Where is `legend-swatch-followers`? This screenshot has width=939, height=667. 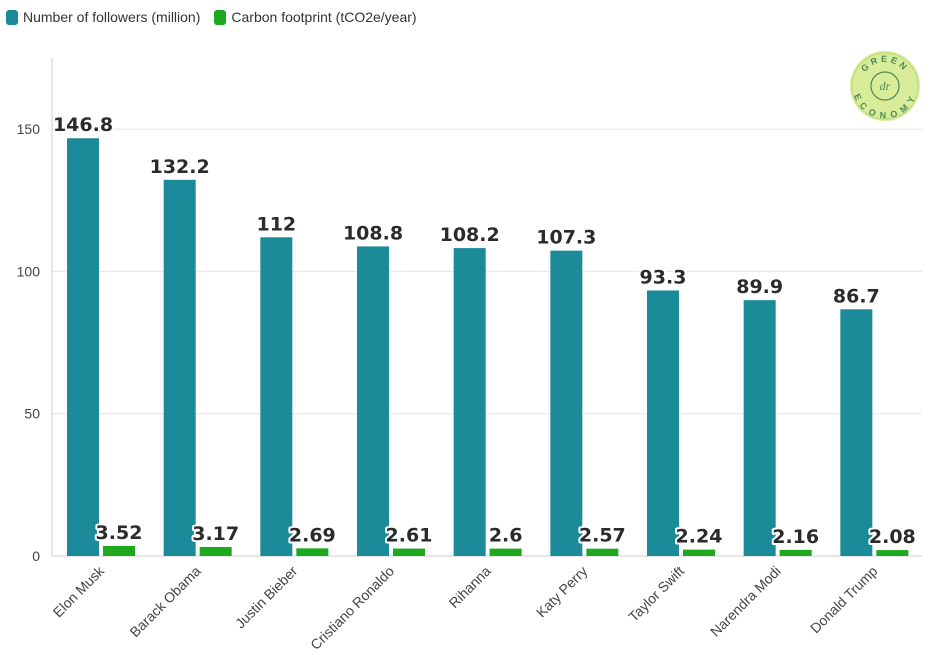 legend-swatch-followers is located at coordinates (12, 17).